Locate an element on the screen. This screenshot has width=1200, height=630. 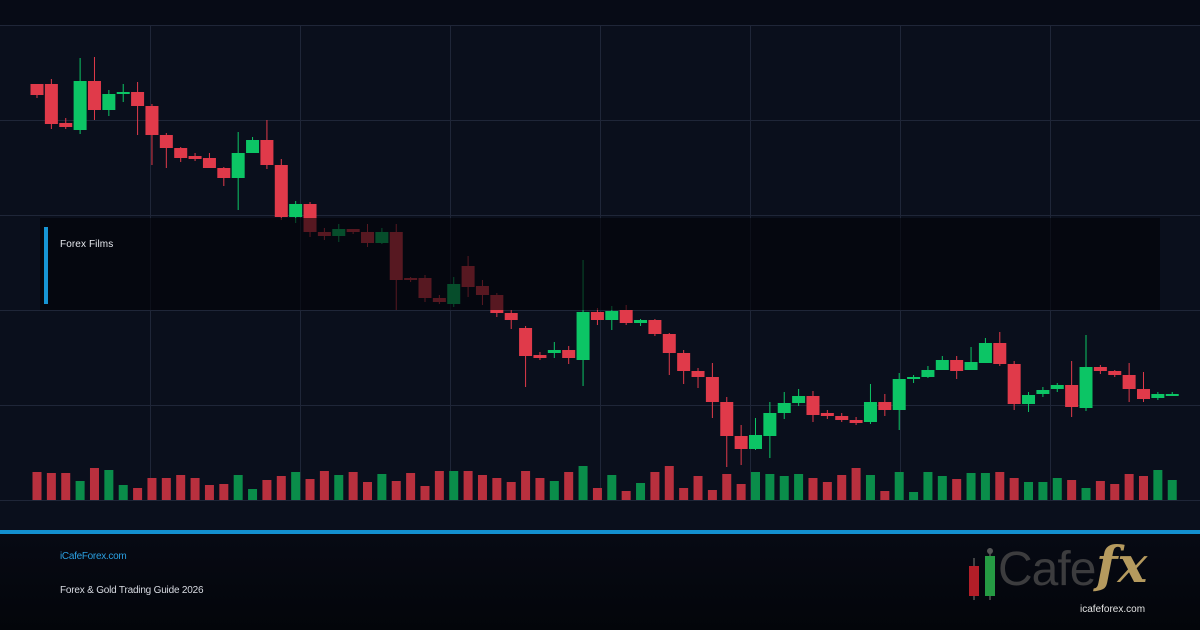
logo-wordmark: Cafe is located at coordinates (1047, 569).